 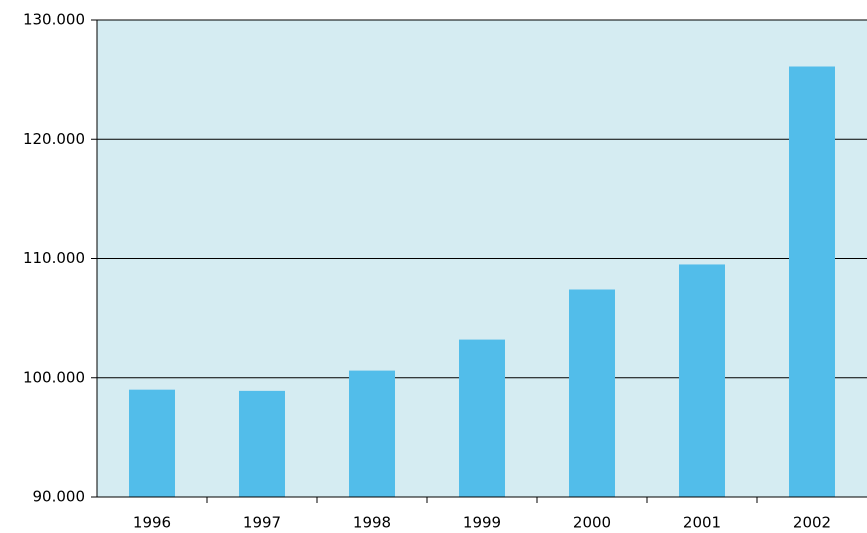 What do you see at coordinates (54, 139) in the screenshot?
I see `y-tick-label: 120.000` at bounding box center [54, 139].